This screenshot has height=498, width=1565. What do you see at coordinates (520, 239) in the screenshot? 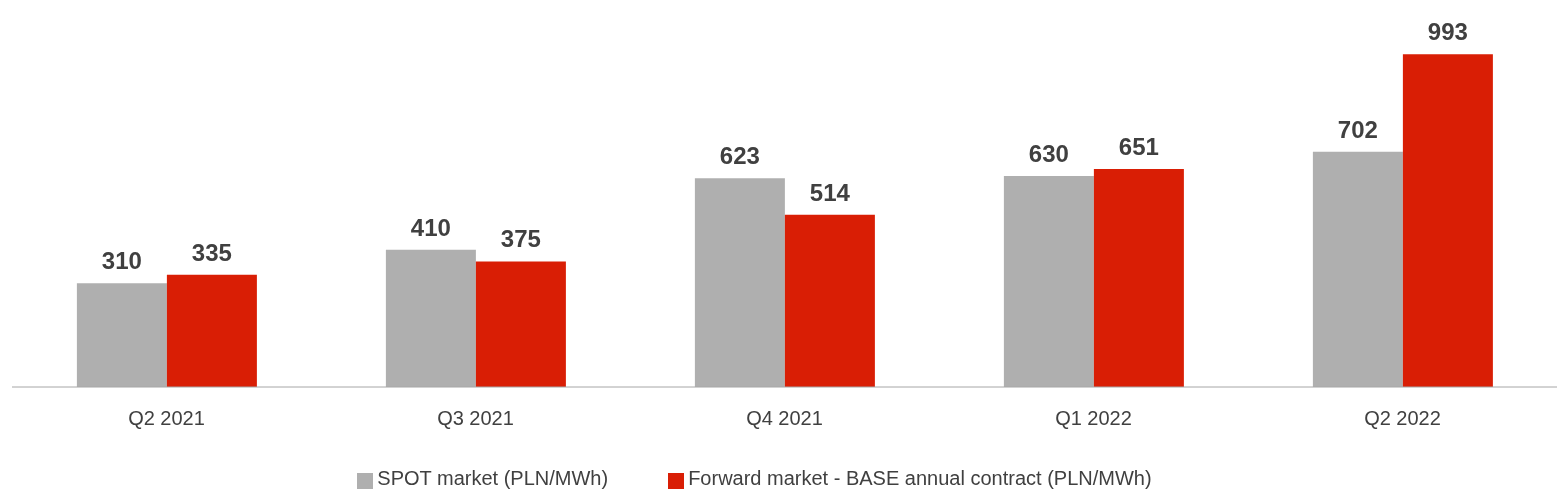
I see `data-label: 375` at bounding box center [520, 239].